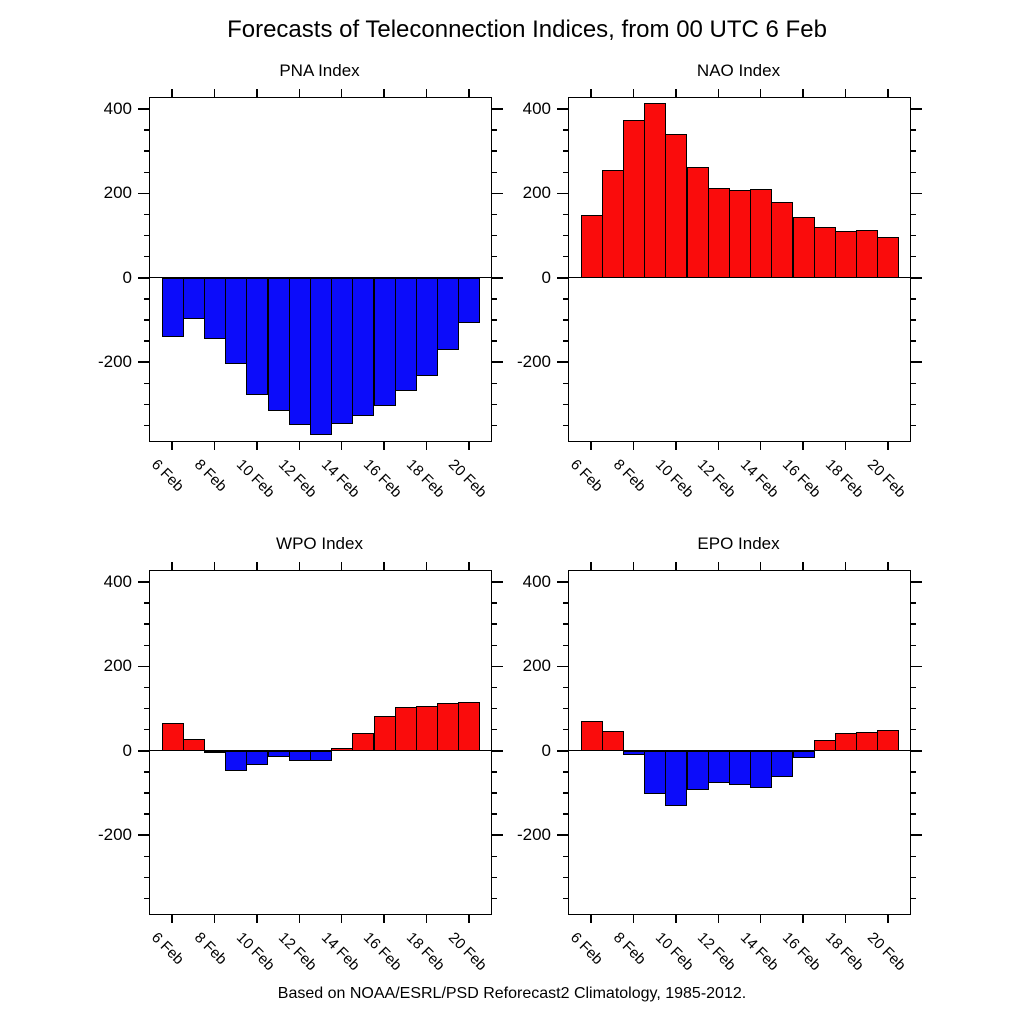  Describe the element at coordinates (674, 952) in the screenshot. I see `x-axis-date-label: 10 Feb` at that location.